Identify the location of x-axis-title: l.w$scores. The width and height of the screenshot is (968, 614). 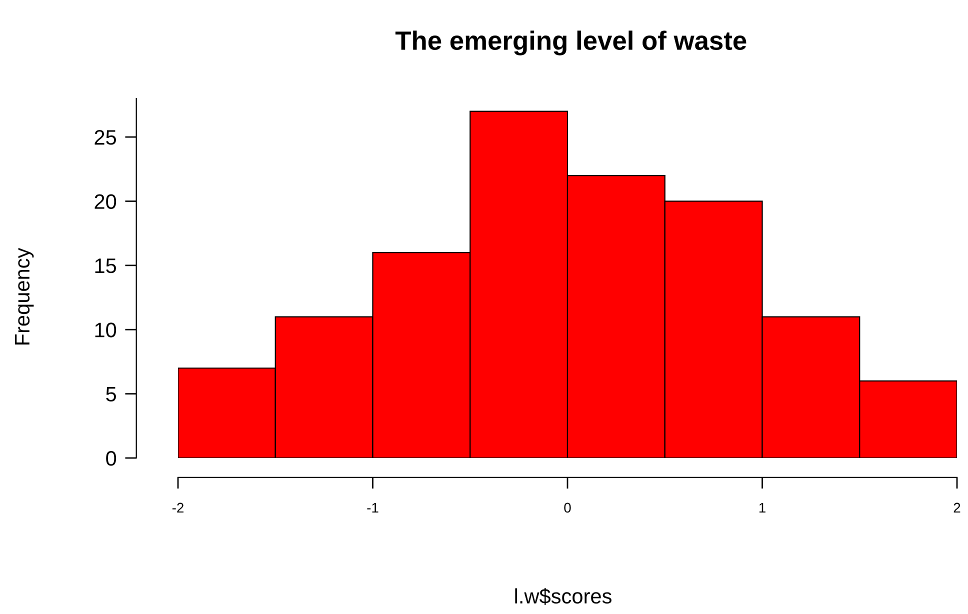
(563, 596).